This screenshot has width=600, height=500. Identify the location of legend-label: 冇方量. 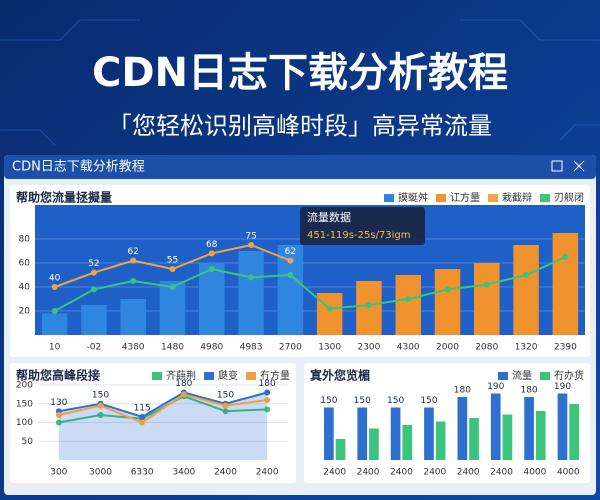
(275, 375).